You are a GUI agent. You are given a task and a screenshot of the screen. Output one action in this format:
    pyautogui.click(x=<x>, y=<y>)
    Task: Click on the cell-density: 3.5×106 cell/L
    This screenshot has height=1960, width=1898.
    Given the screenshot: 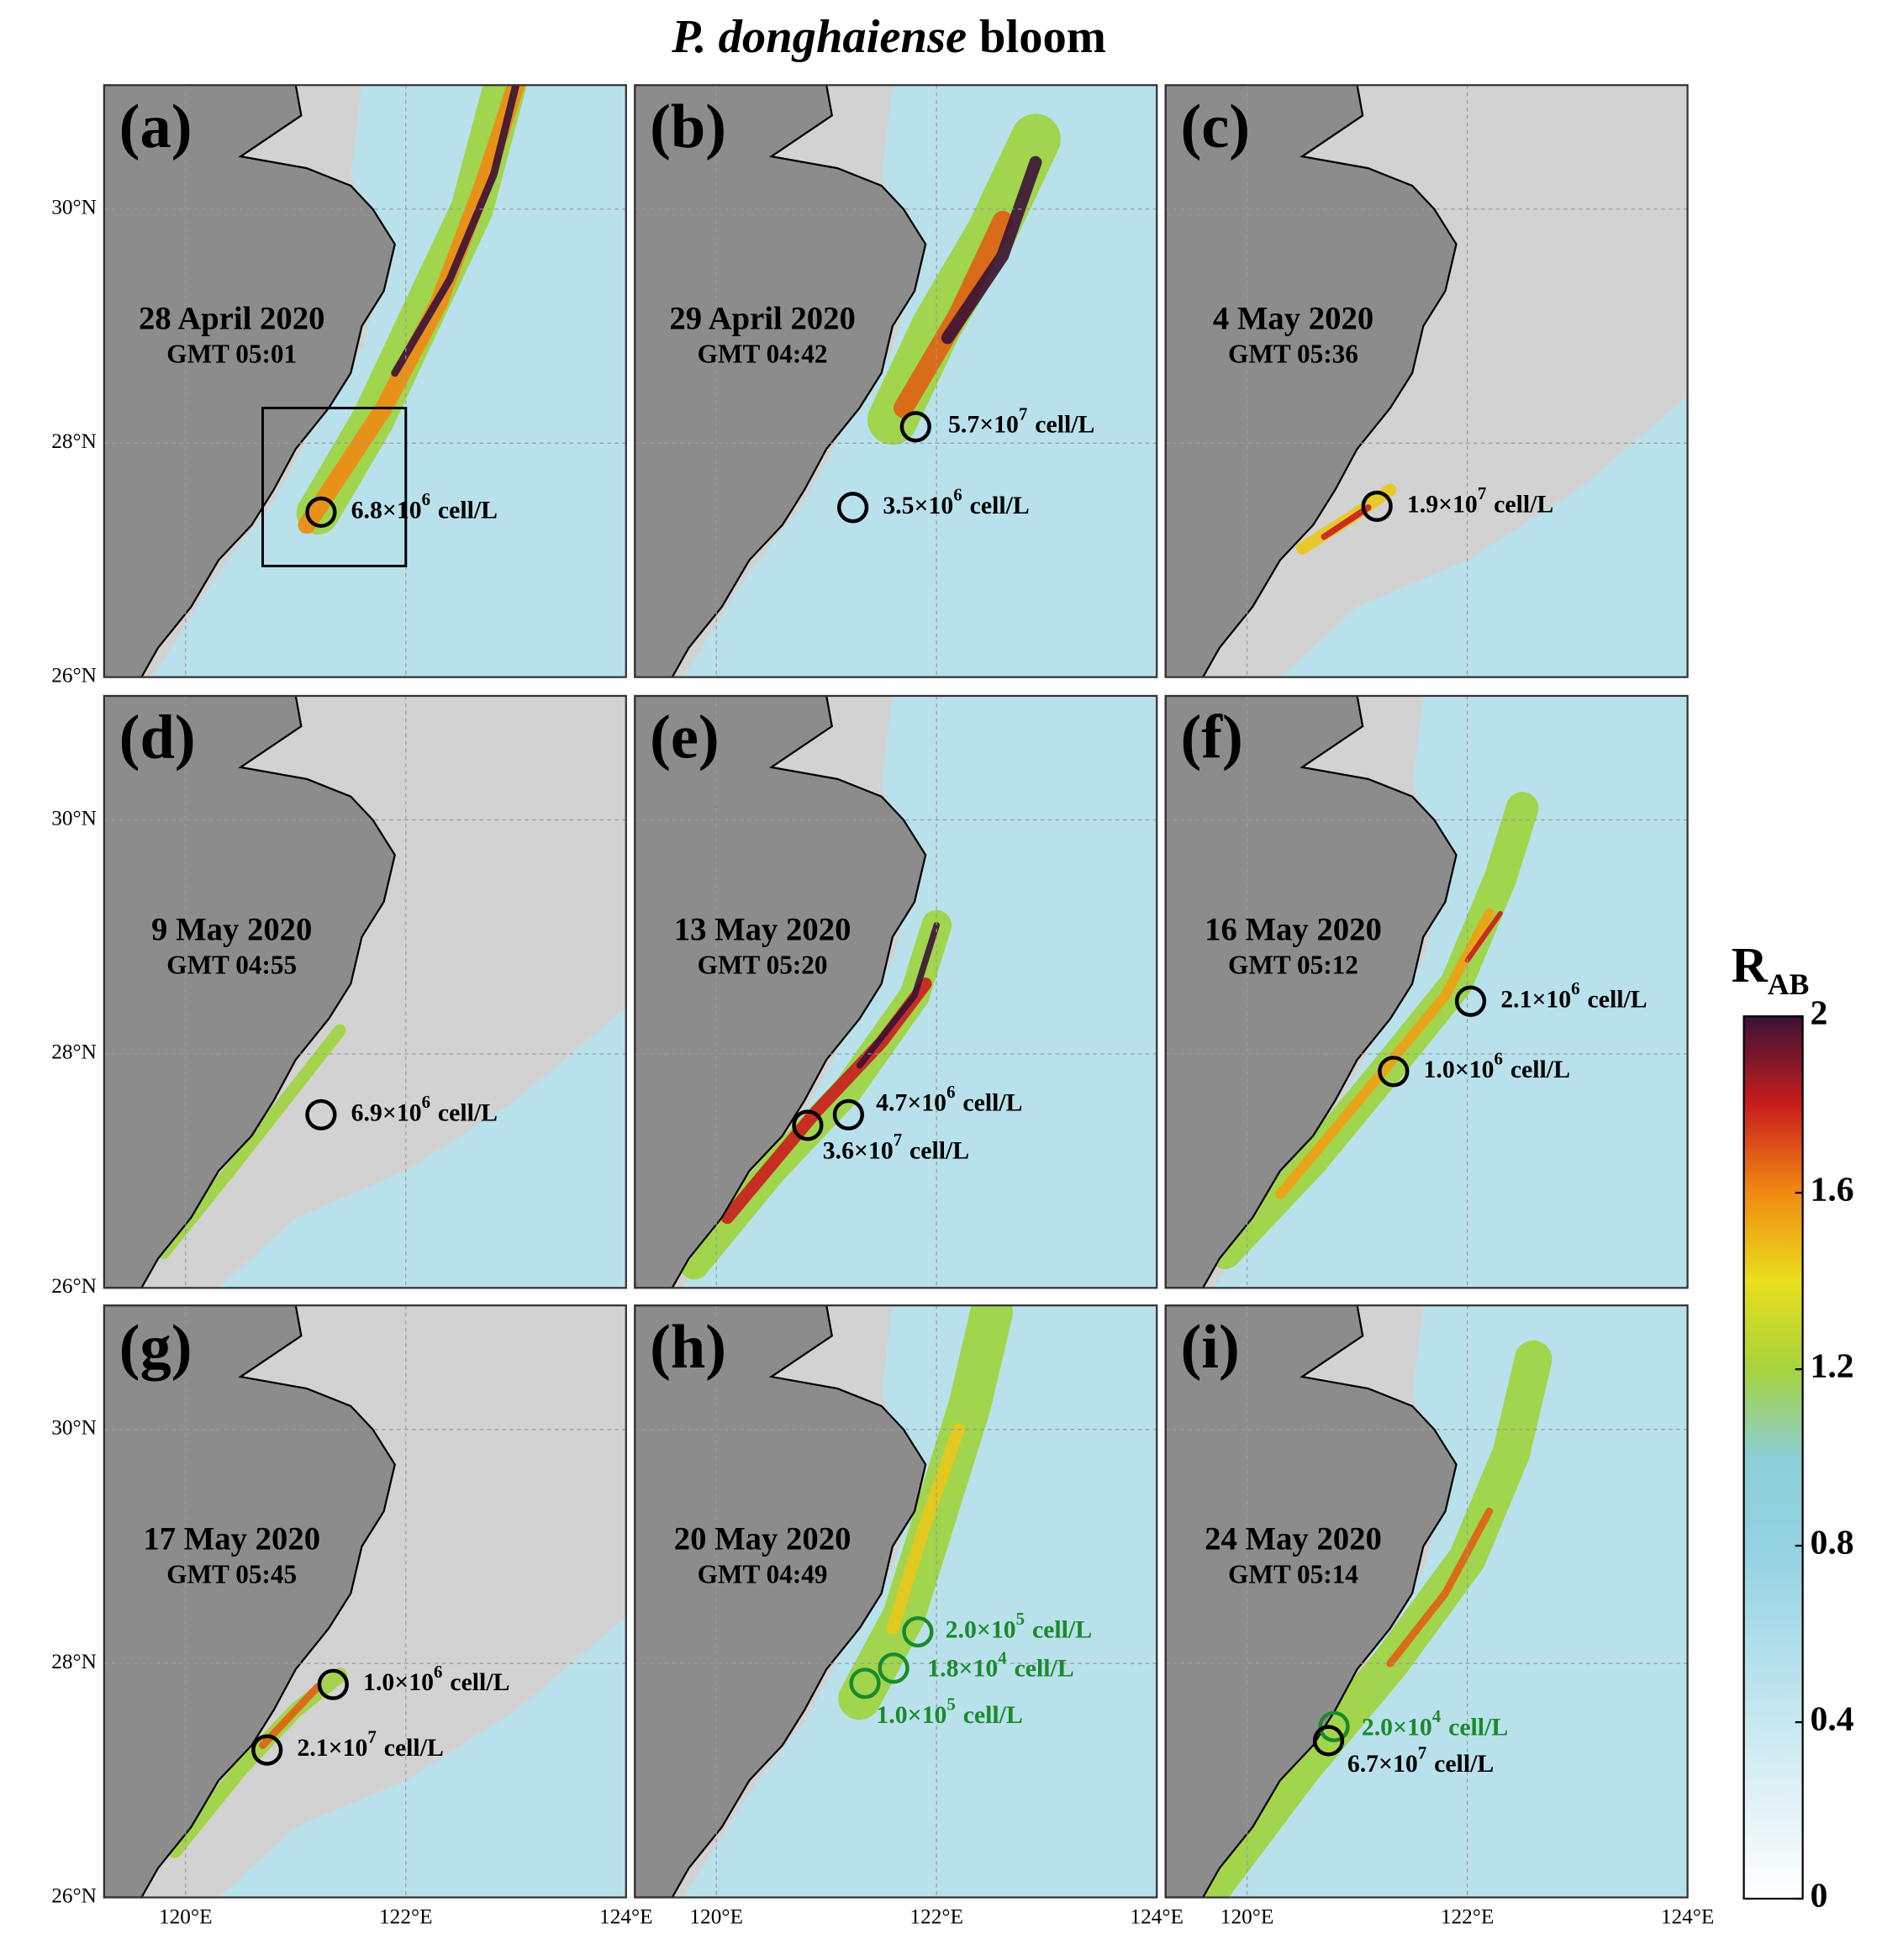 What is the action you would take?
    pyautogui.click(x=956, y=502)
    